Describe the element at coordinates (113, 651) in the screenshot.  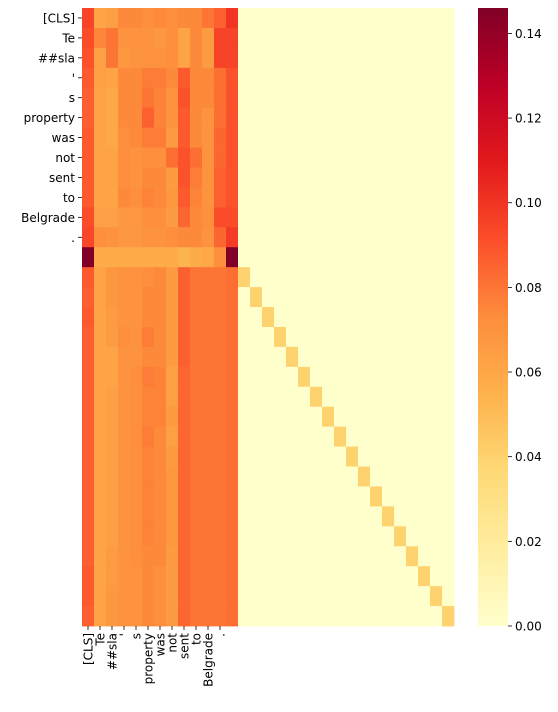
I see `x-tick-label: ##sla` at that location.